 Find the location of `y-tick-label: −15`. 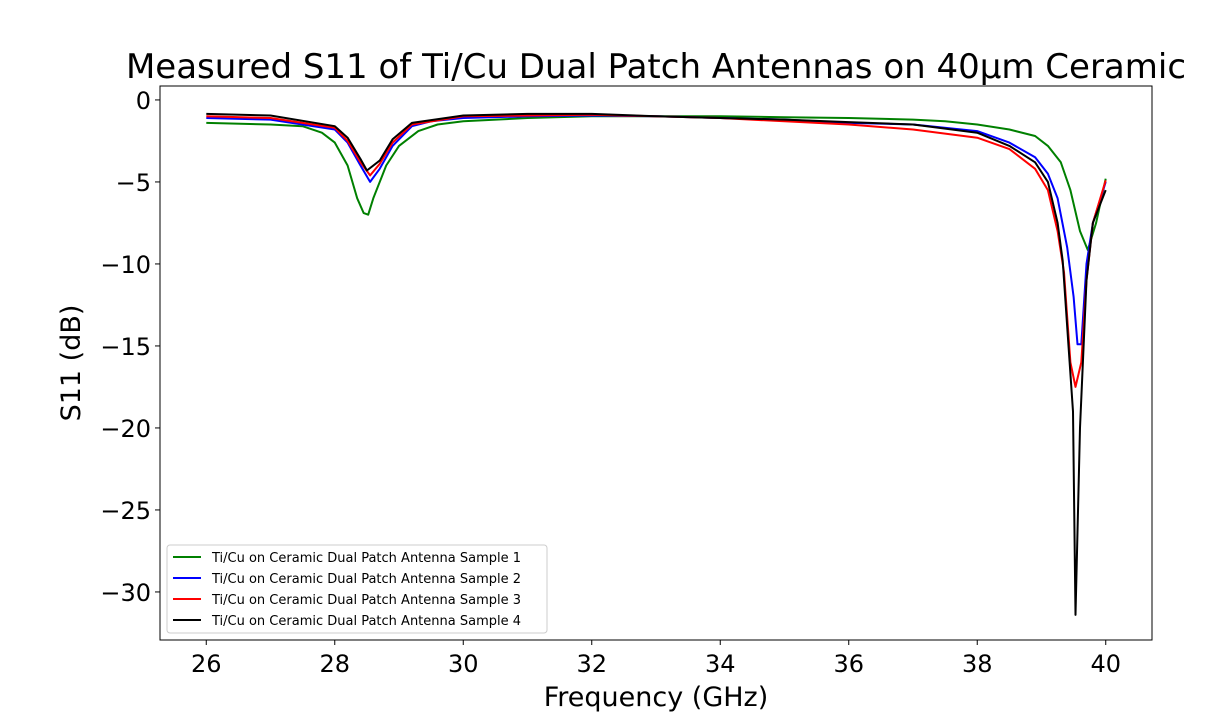

y-tick-label: −15 is located at coordinates (125, 347).